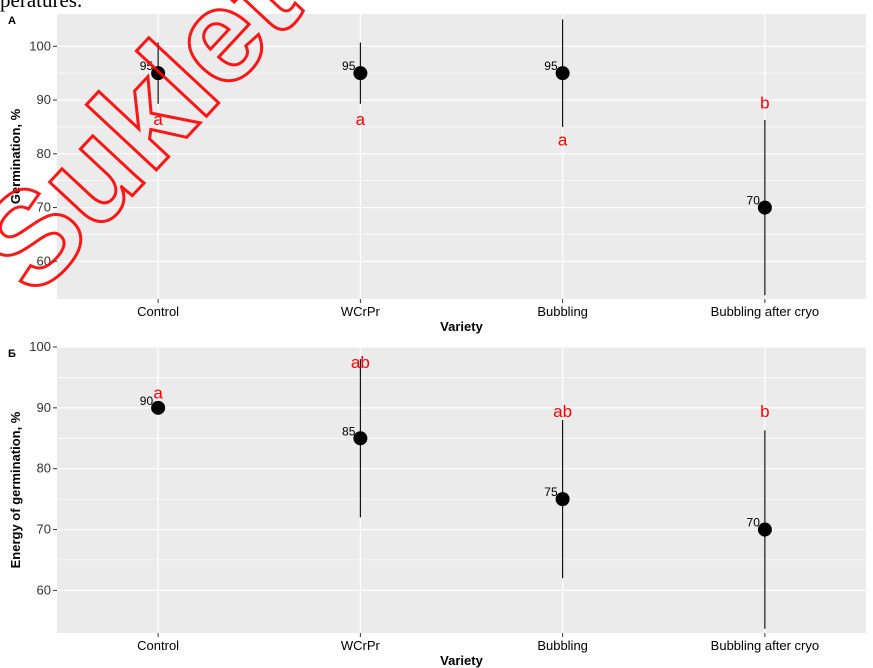 This screenshot has height=668, width=873. I want to click on panel-2-data-label: 70, so click(754, 523).